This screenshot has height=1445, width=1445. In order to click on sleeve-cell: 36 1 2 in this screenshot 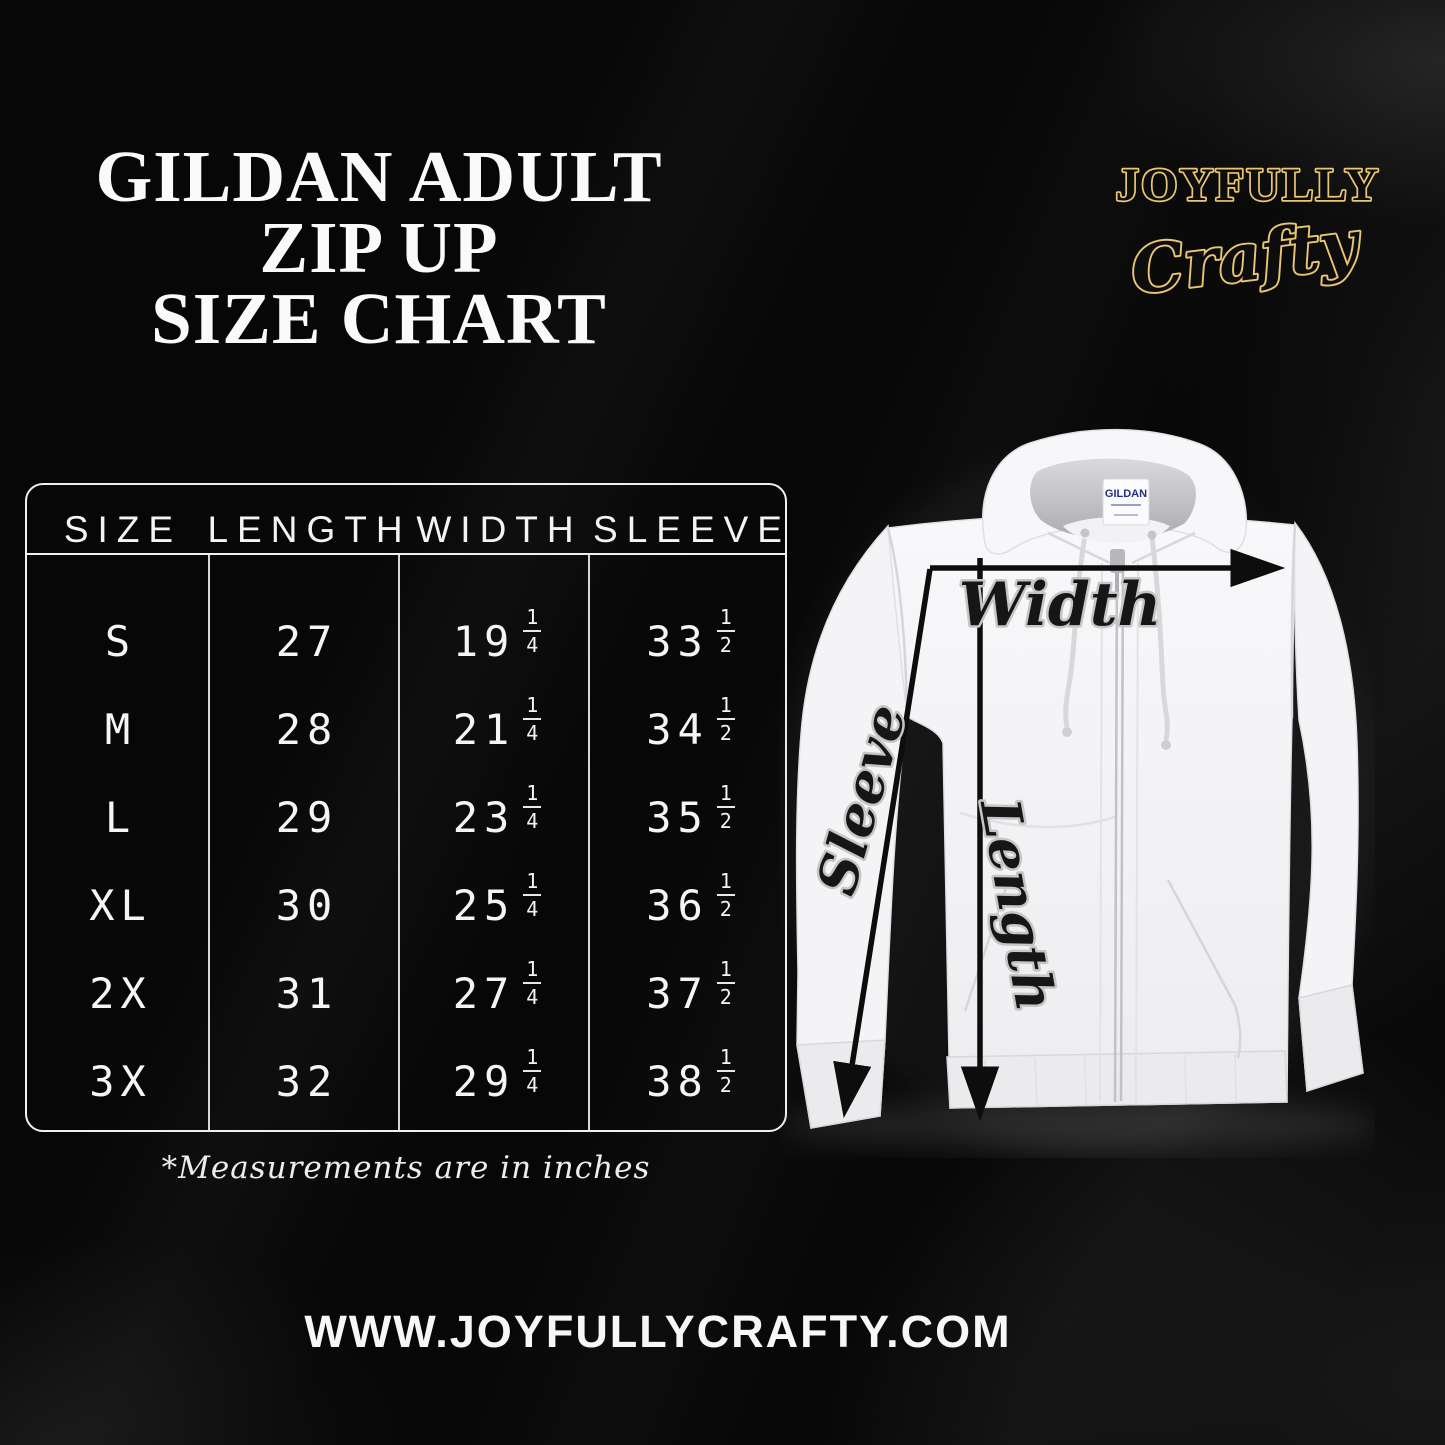, I will do `click(687, 905)`.